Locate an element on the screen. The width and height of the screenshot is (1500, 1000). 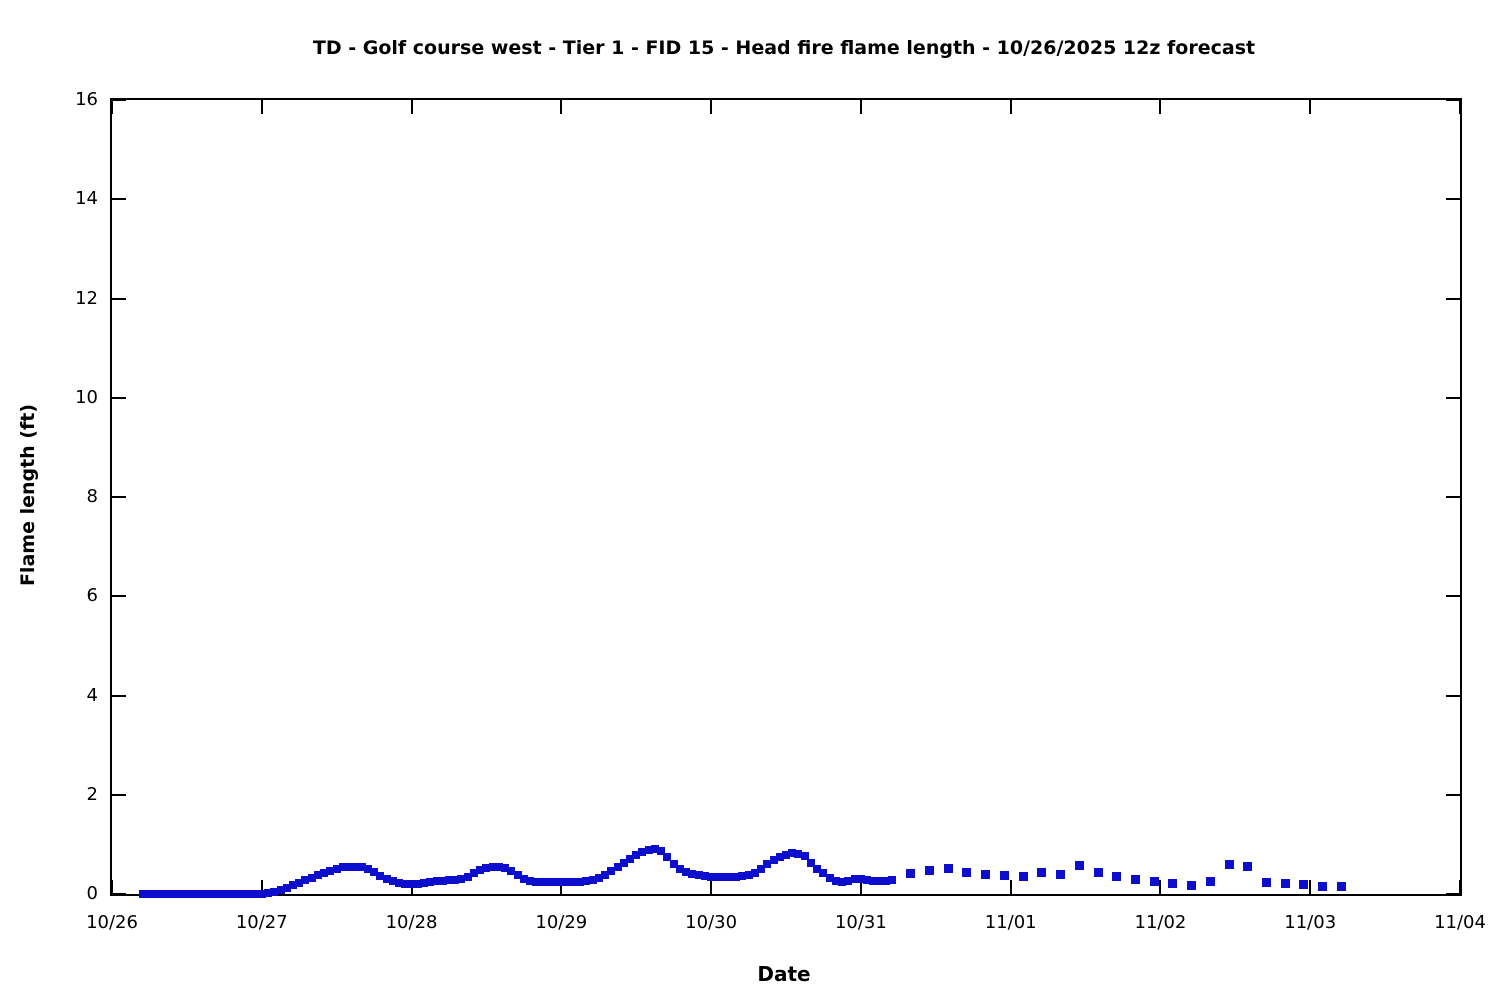
x-tick-label: 11/01 is located at coordinates (1010, 922).